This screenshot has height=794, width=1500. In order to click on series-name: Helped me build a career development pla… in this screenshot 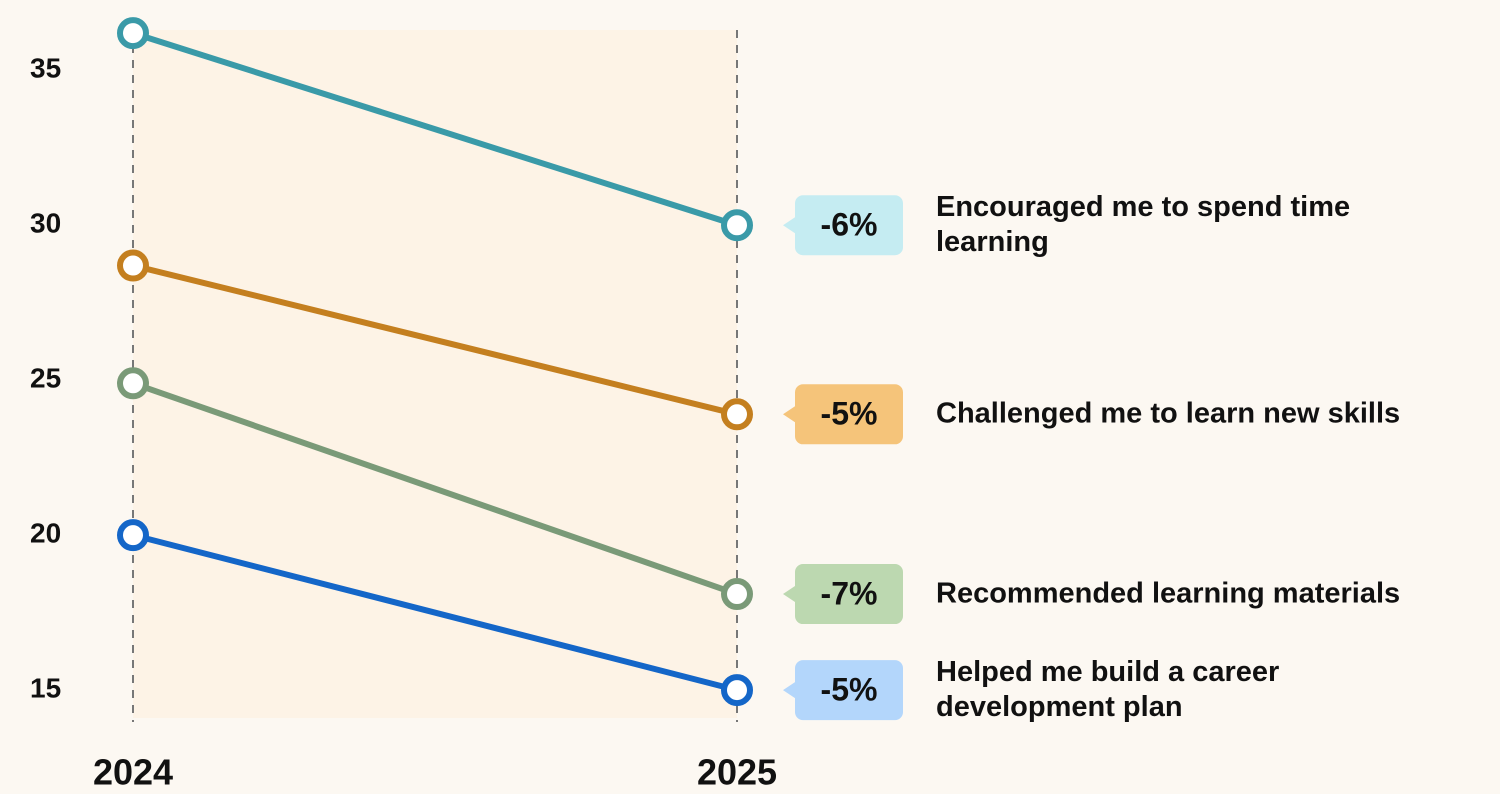, I will do `click(1108, 690)`.